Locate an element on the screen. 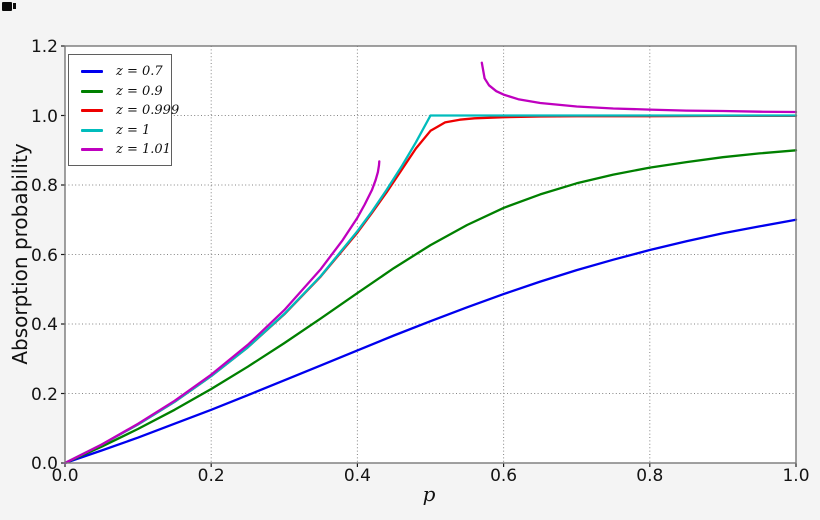 This screenshot has height=520, width=820. legend-item: z = 0.9 is located at coordinates (120, 92).